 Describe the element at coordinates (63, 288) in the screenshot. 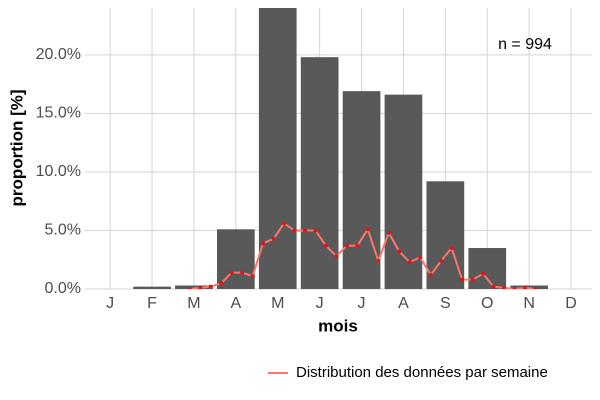

I see `y-tick-label: 0.0%` at that location.